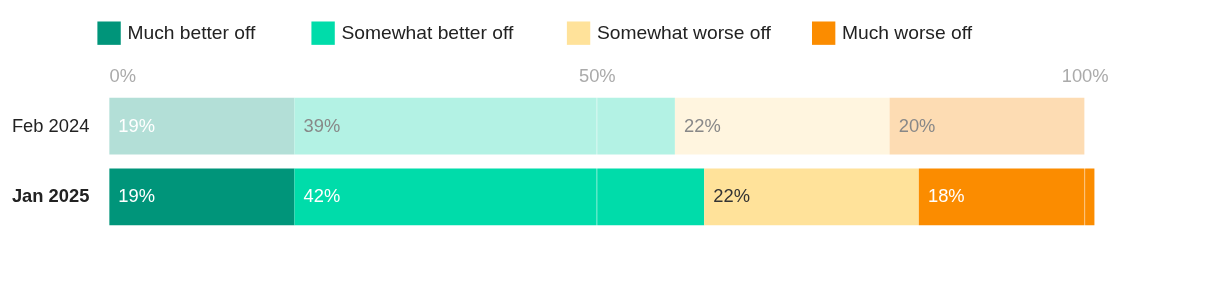 Image resolution: width=1220 pixels, height=298 pixels. Describe the element at coordinates (907, 32) in the screenshot. I see `legend-label: Much worse off` at that location.